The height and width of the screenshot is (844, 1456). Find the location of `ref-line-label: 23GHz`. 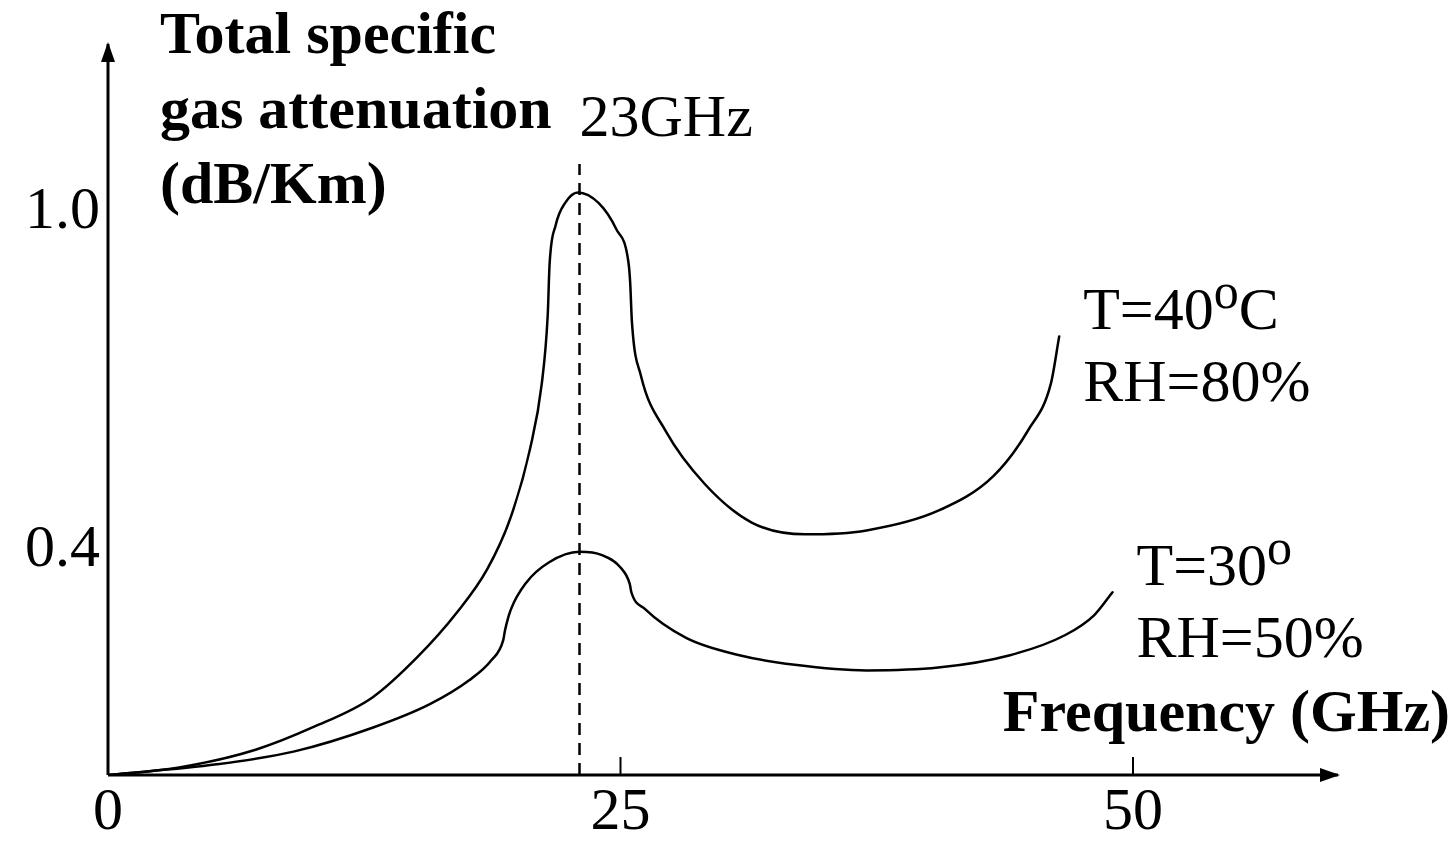

ref-line-label: 23GHz is located at coordinates (666, 116).